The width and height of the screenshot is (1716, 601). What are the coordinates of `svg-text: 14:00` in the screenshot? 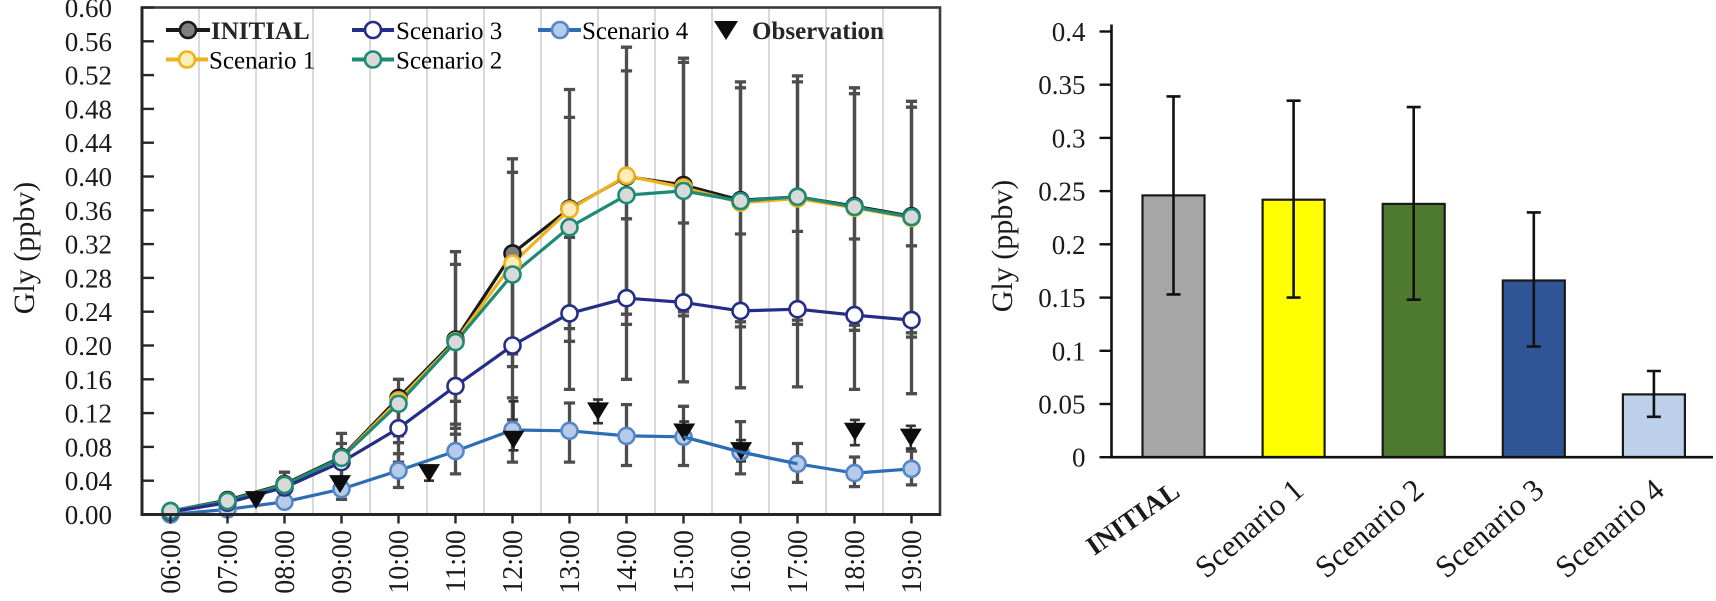 It's located at (627, 562).